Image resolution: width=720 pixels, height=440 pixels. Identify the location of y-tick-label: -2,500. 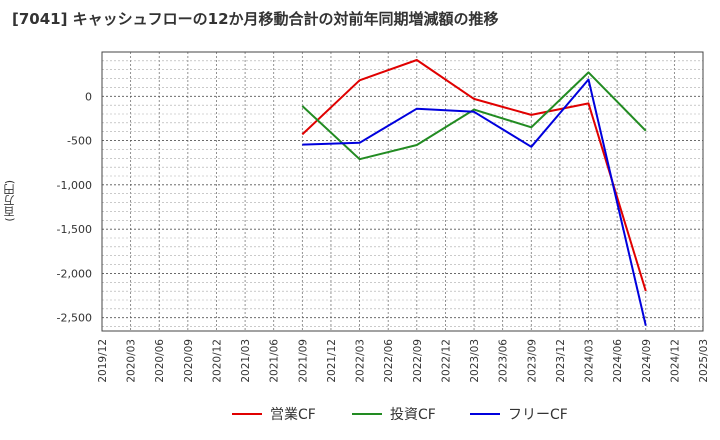
(74, 318).